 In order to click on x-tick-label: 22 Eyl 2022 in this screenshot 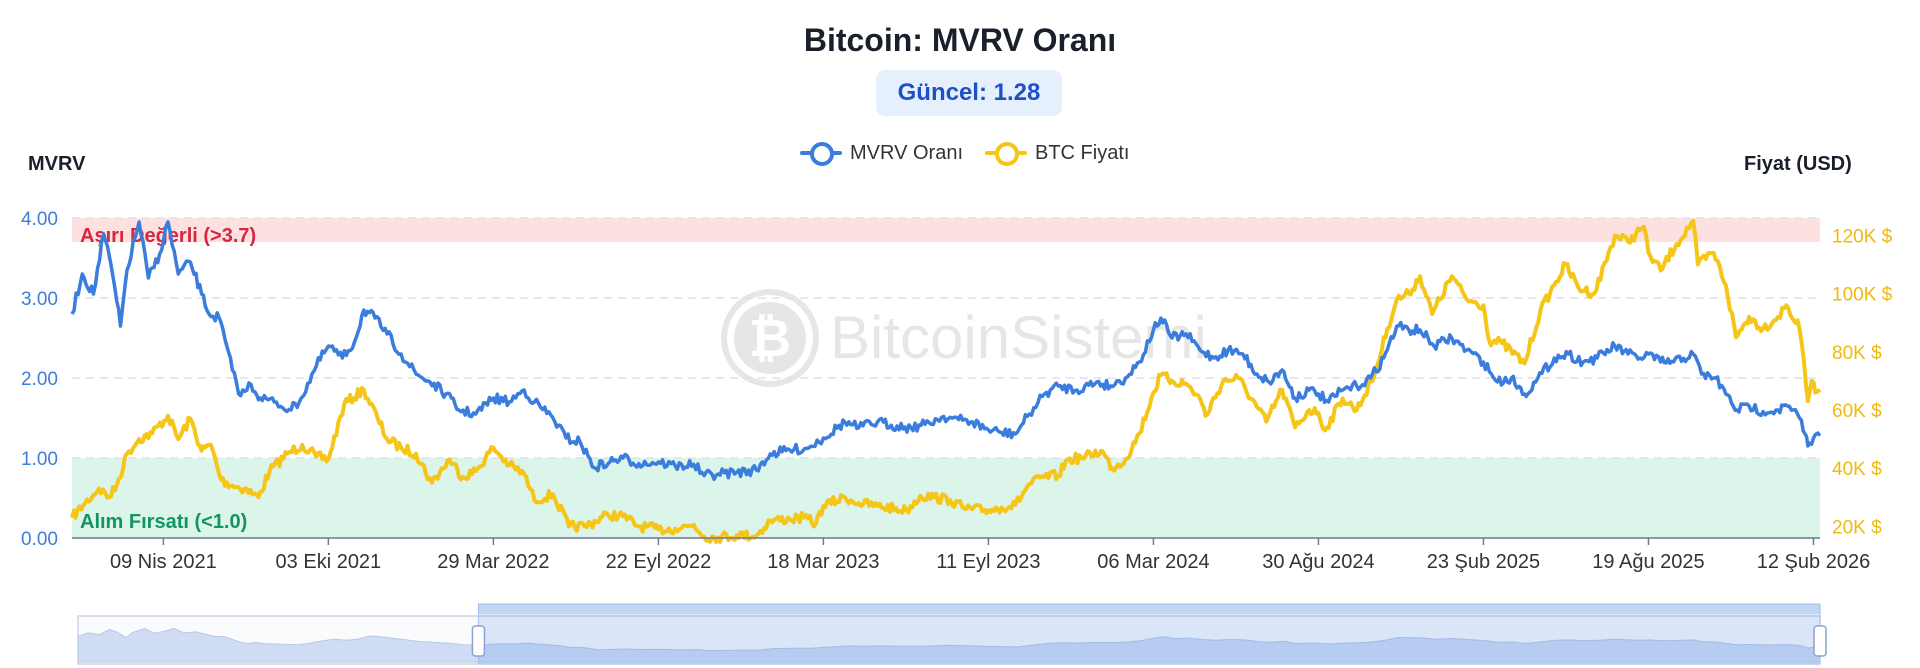, I will do `click(659, 562)`.